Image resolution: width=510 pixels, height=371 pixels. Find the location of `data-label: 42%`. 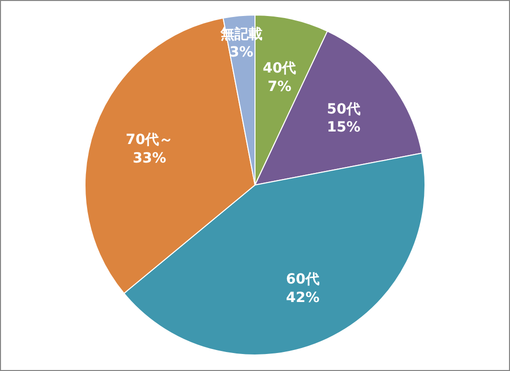

data-label: 42% is located at coordinates (303, 298).